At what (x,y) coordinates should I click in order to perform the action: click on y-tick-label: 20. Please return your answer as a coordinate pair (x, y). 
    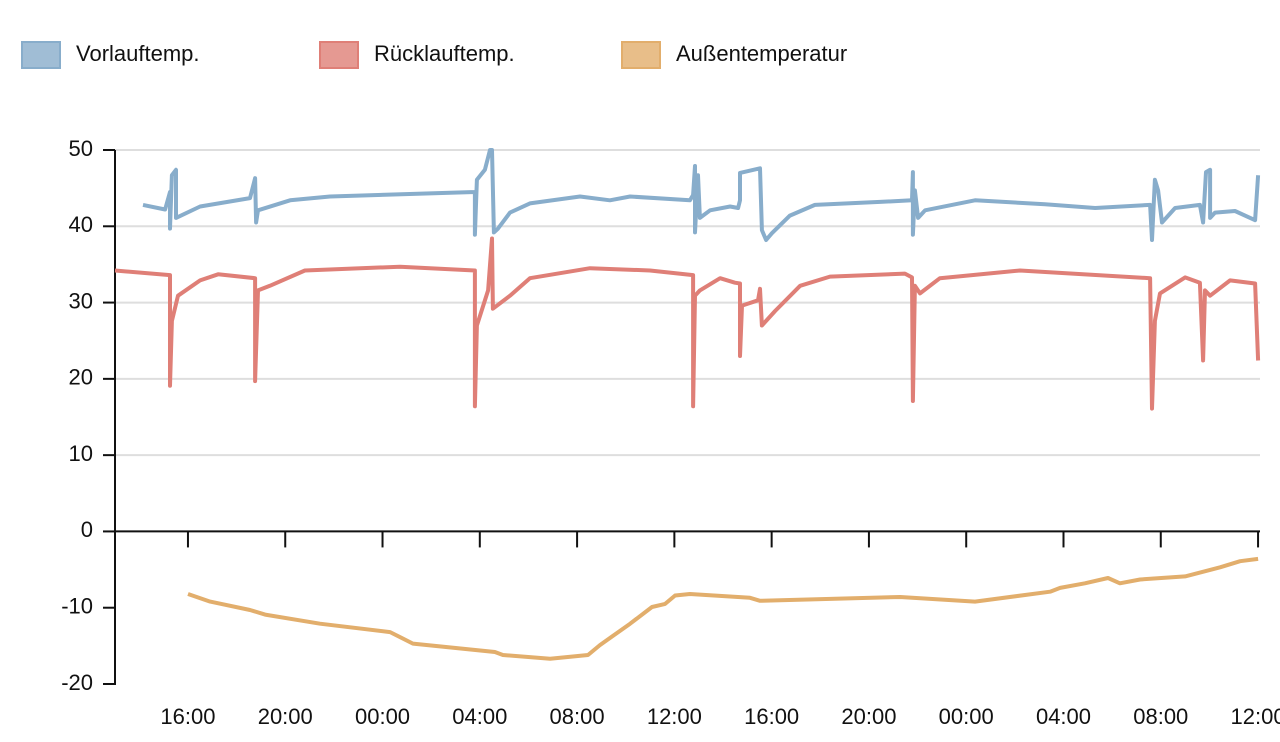
    Looking at the image, I should click on (81, 377).